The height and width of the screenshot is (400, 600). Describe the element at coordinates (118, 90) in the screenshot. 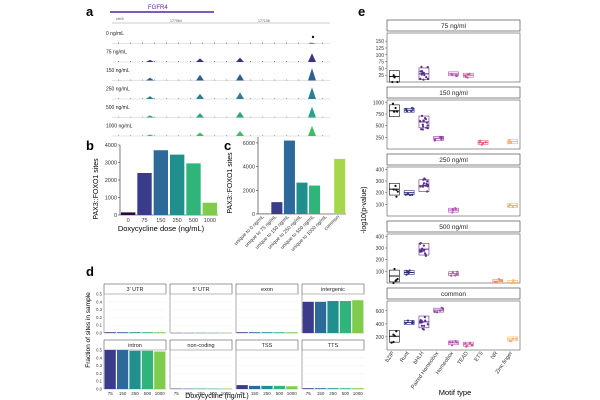

I see `track-label: 250 ng/mL` at that location.